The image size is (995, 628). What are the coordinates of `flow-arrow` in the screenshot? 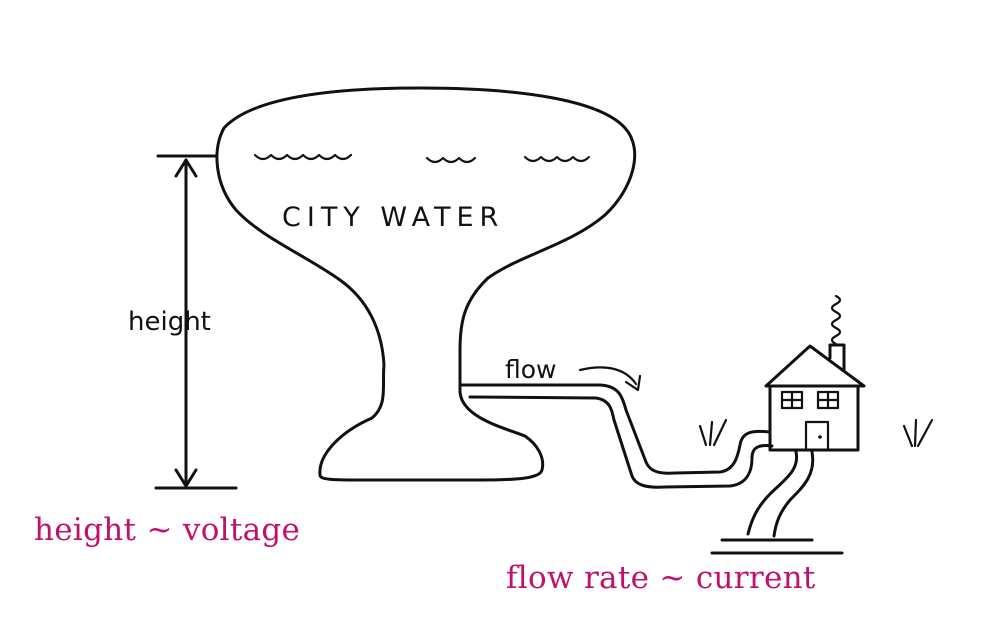 It's located at (608, 376).